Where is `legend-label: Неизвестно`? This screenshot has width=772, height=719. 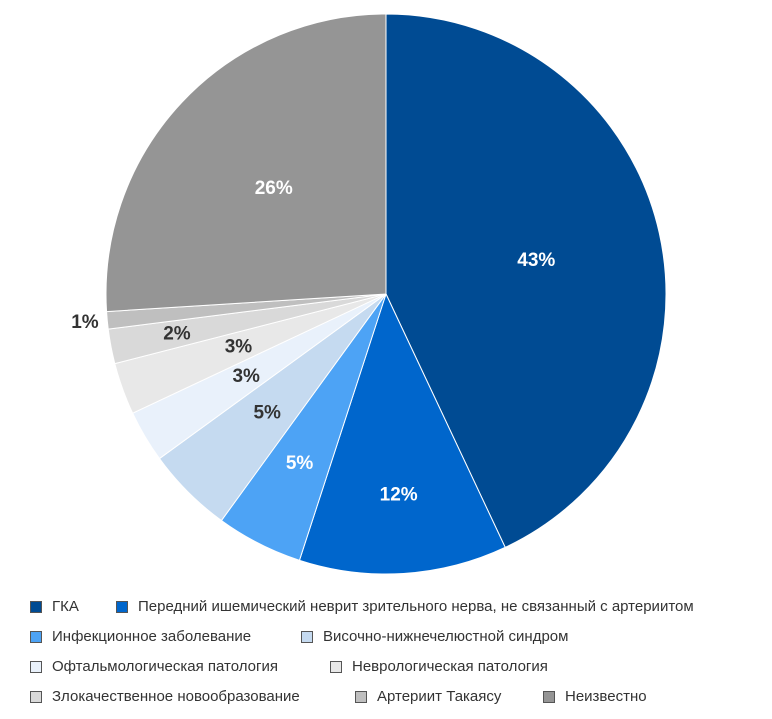
legend-label: Неизвестно is located at coordinates (606, 696).